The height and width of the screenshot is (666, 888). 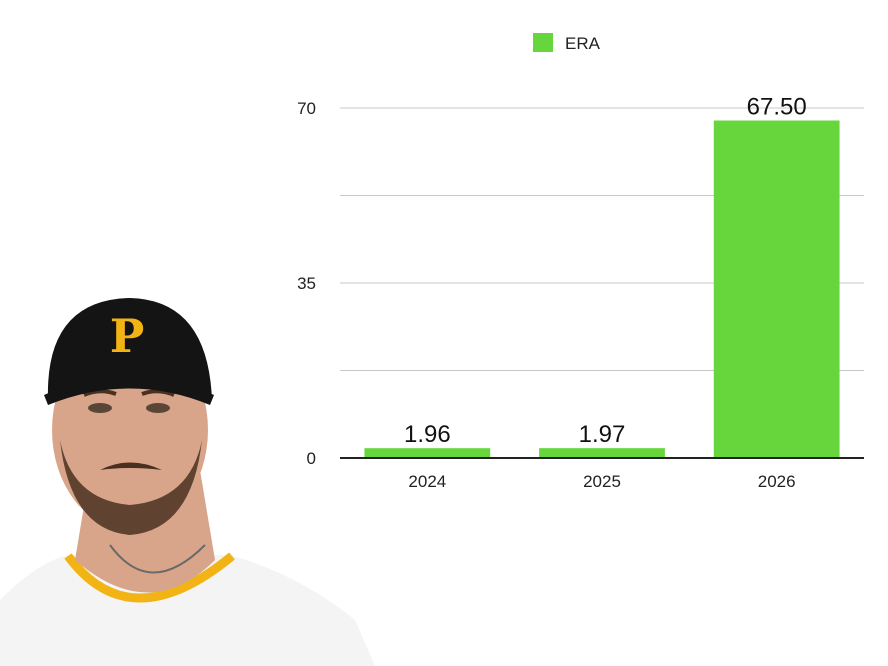 I want to click on y-tick-label: 0, so click(x=311, y=458).